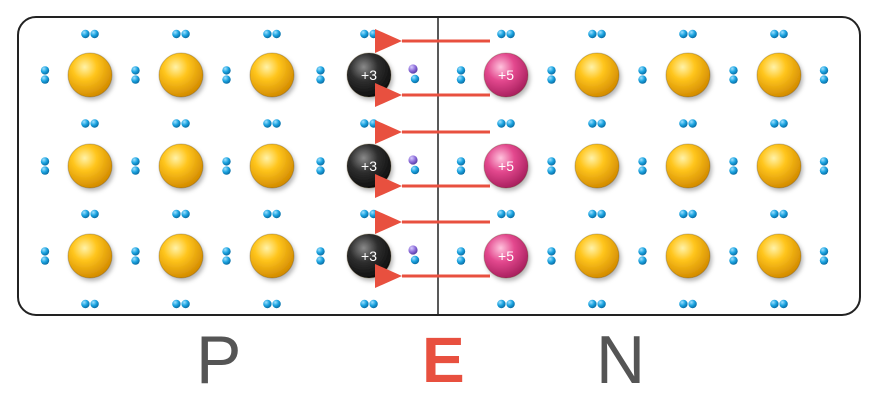 This screenshot has width=871, height=410. What do you see at coordinates (506, 256) in the screenshot?
I see `donor-ion: +5` at bounding box center [506, 256].